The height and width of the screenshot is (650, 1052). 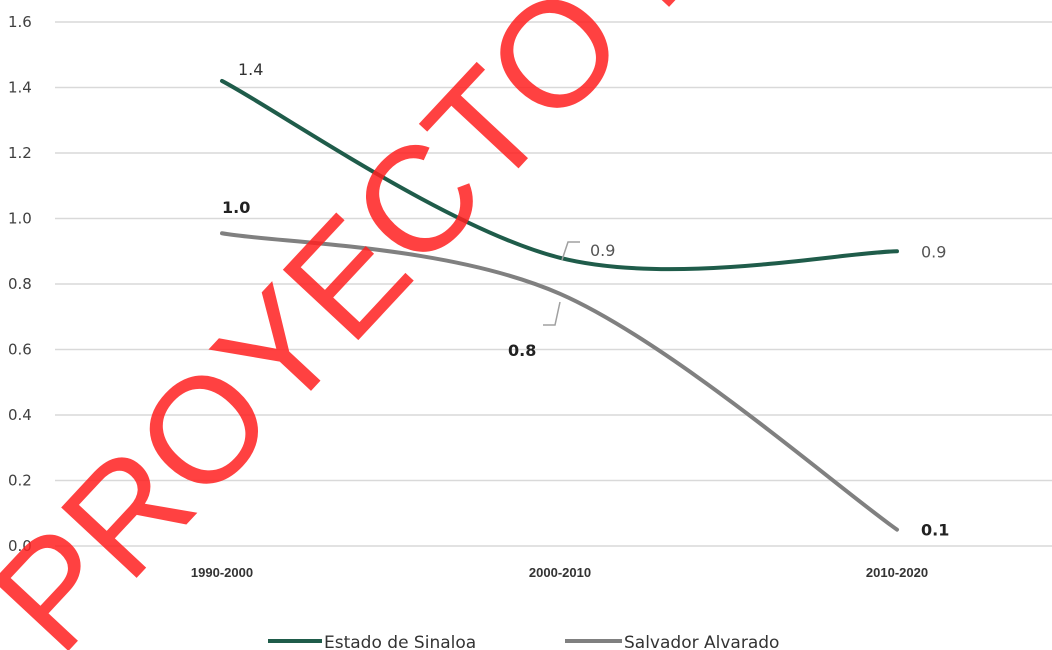 What do you see at coordinates (20, 219) in the screenshot?
I see `y-tick-label: 1.0` at bounding box center [20, 219].